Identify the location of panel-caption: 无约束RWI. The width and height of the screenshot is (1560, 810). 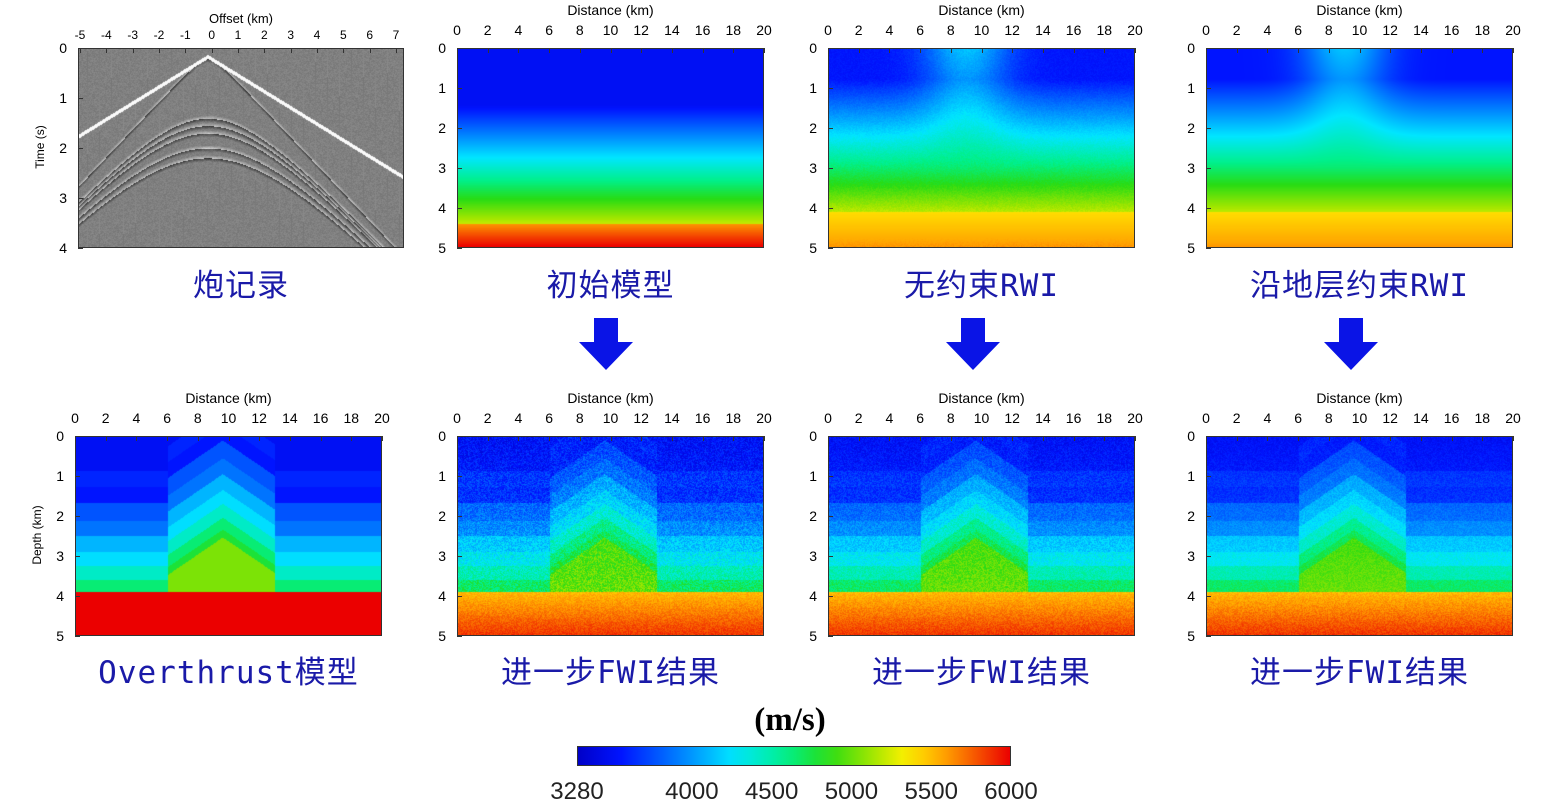
(981, 286).